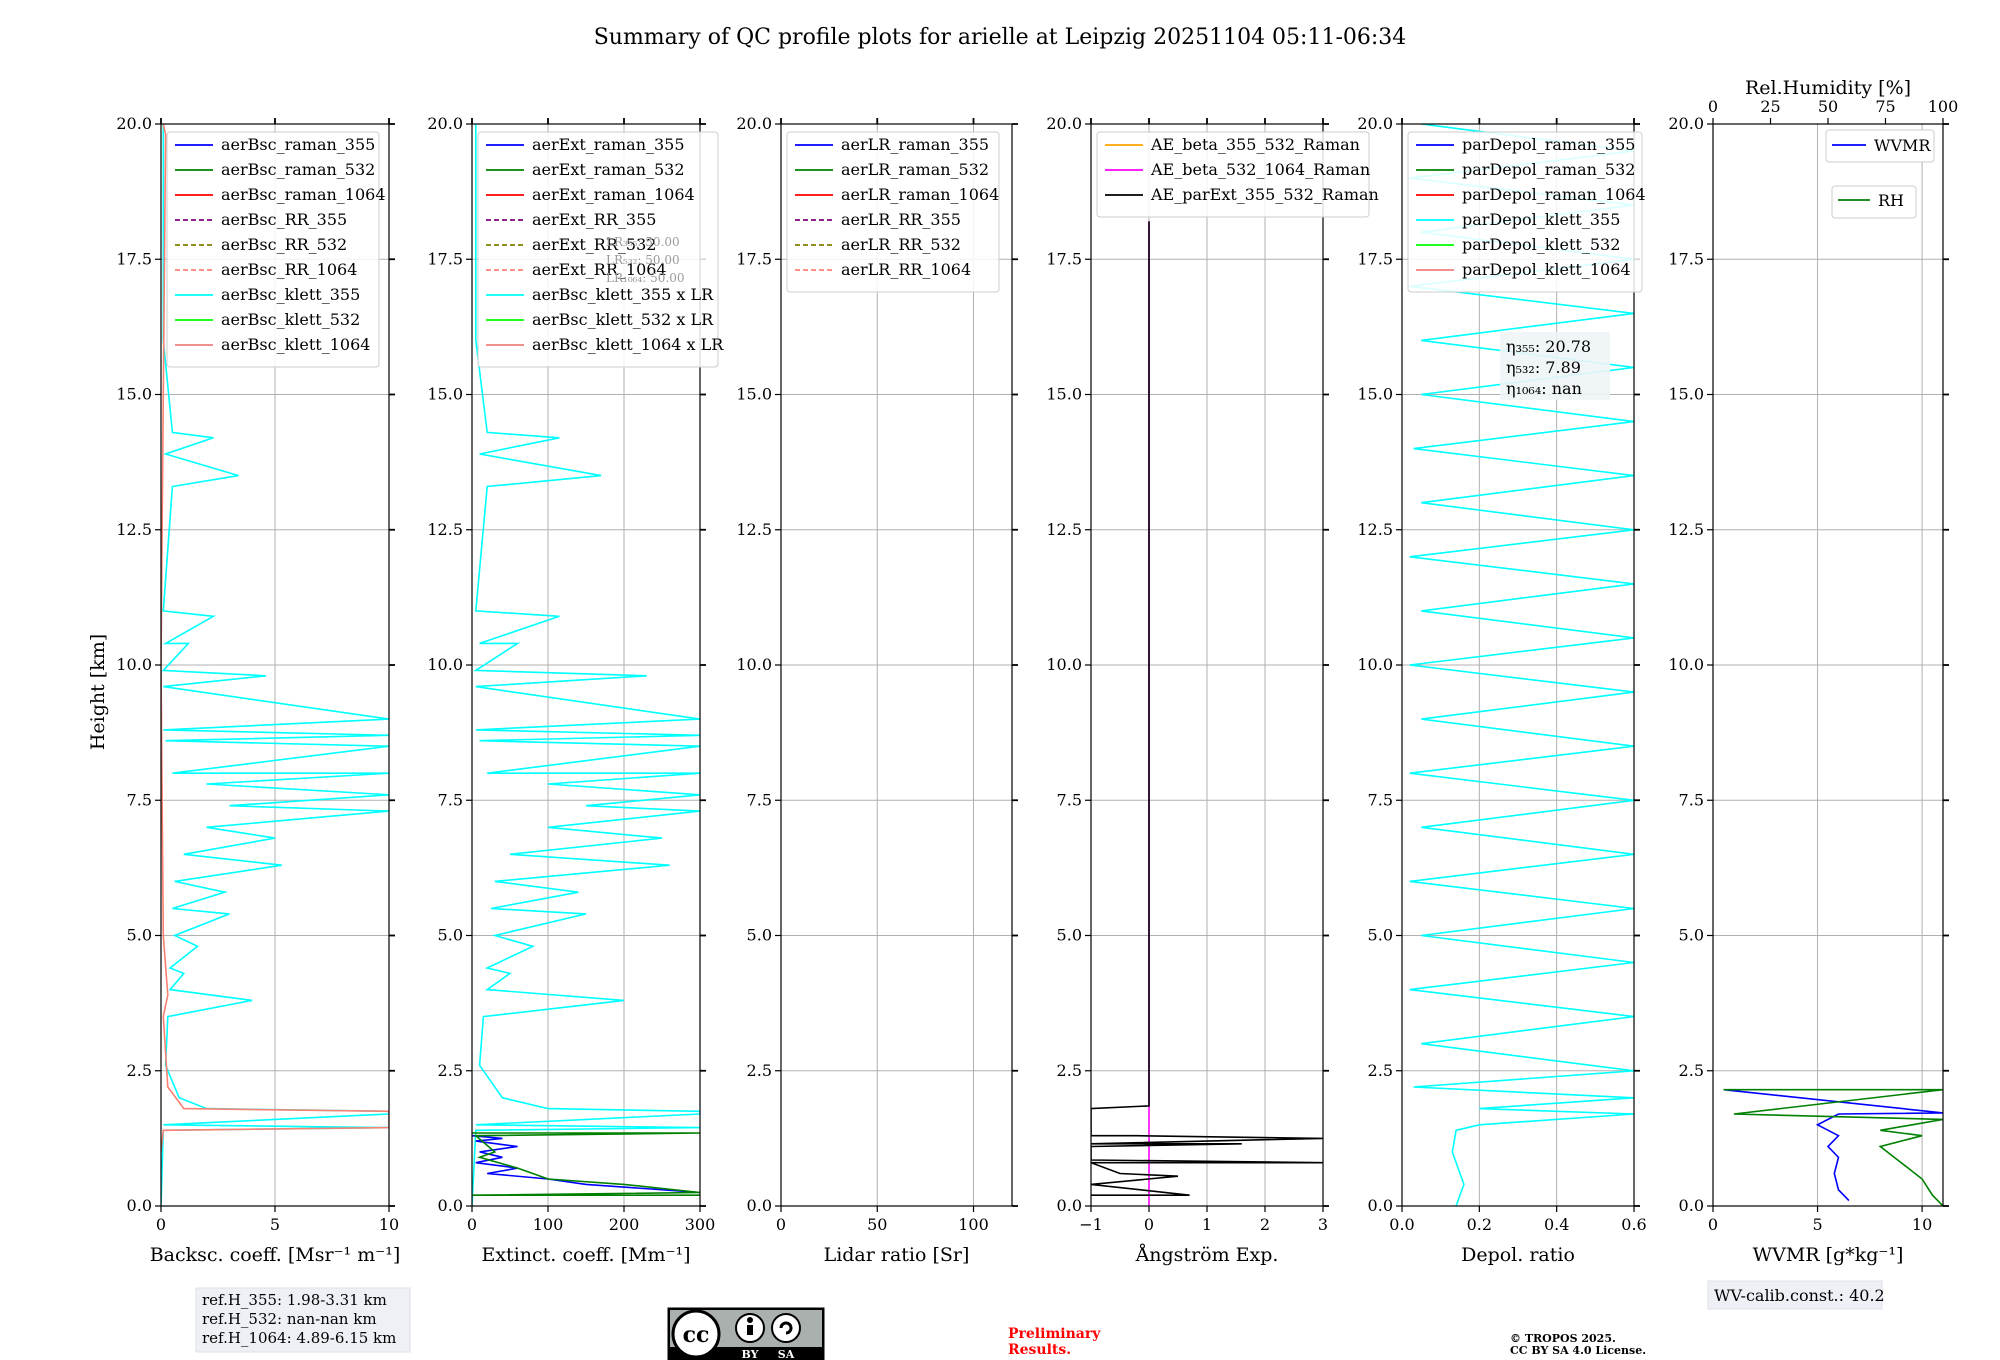 This screenshot has height=1360, width=2000. I want to click on legend-label: AE_beta_532_1064_Raman, so click(1260, 169).